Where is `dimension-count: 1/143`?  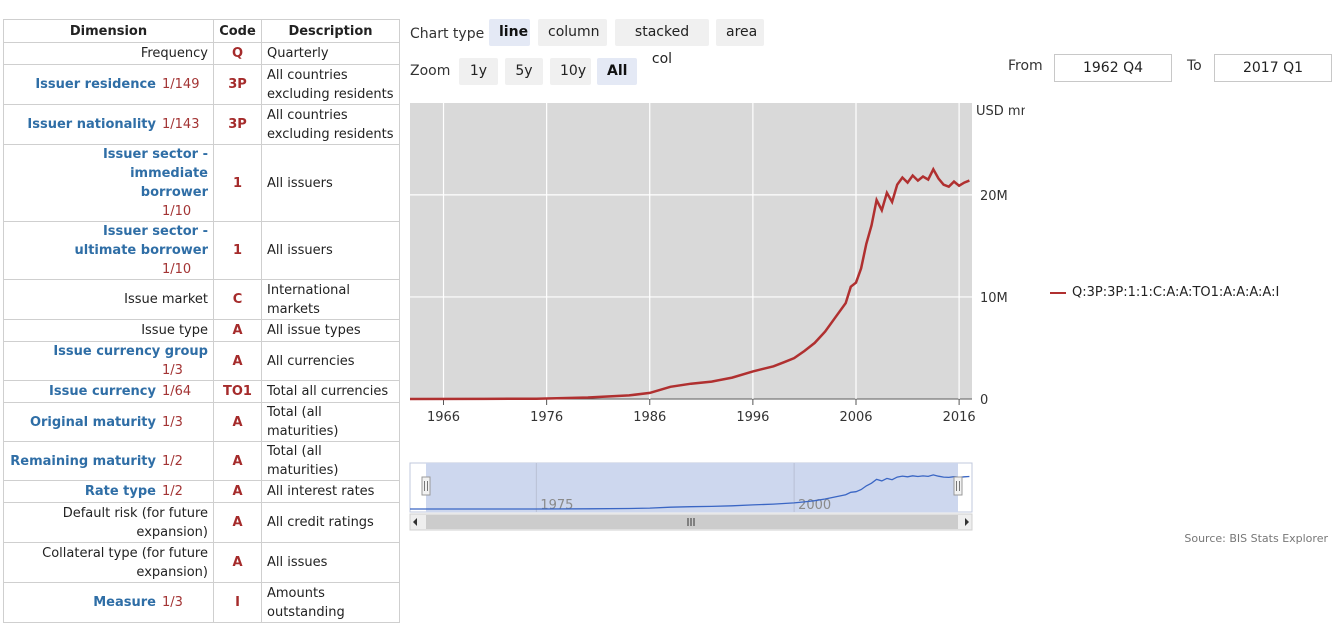 dimension-count: 1/143 is located at coordinates (181, 124).